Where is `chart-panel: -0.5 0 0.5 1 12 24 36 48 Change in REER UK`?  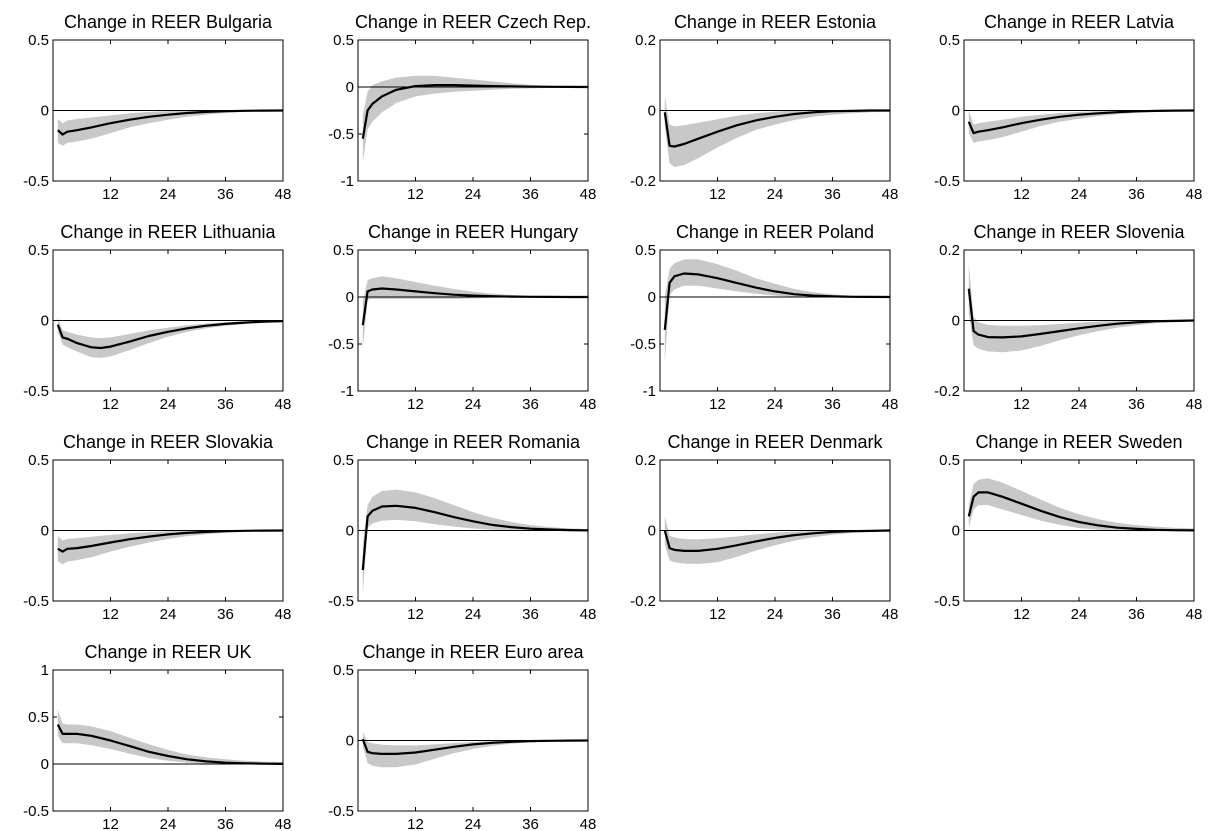
chart-panel: -0.5 0 0.5 1 12 24 36 48 Change in REER UK is located at coordinates (157, 736).